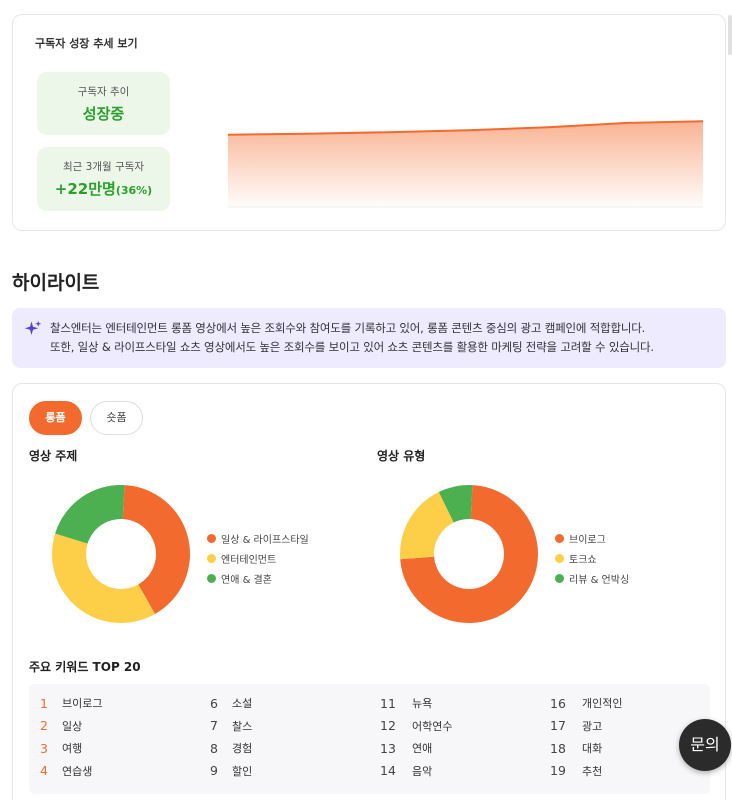  I want to click on keyword-rank: 8, so click(214, 748).